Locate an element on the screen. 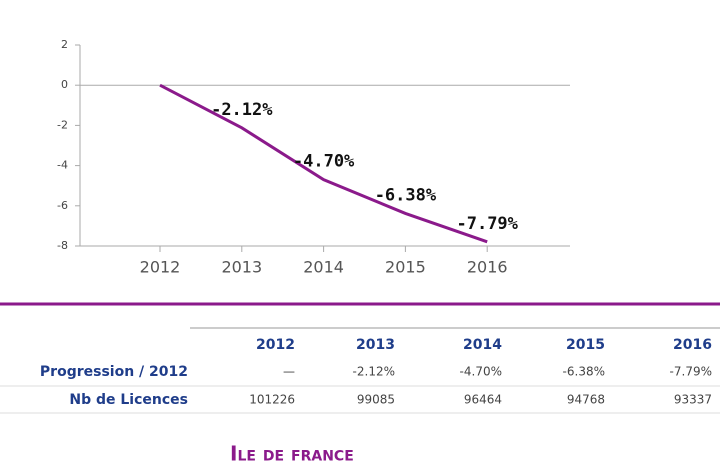 The image size is (720, 468). cell: 96464 is located at coordinates (483, 400).